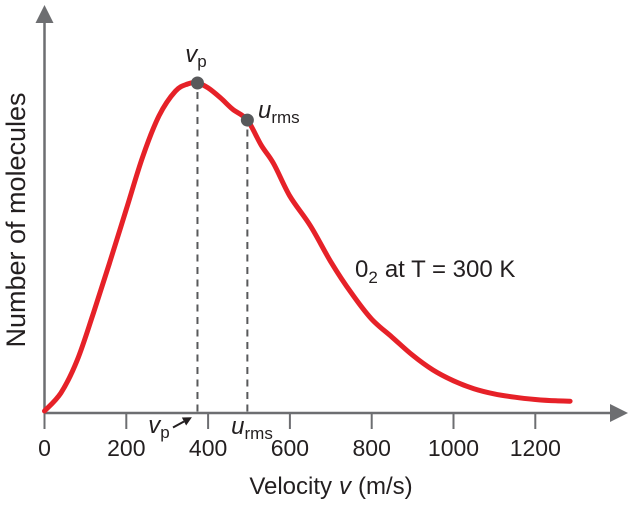  What do you see at coordinates (16, 219) in the screenshot?
I see `y-axis-label: Number of molecules` at bounding box center [16, 219].